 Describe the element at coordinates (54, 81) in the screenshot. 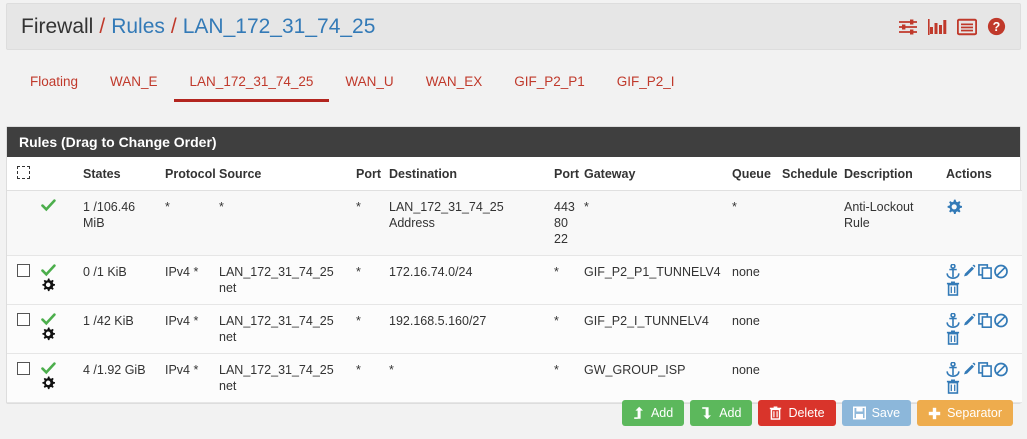

I see `tab-floating: Floating` at that location.